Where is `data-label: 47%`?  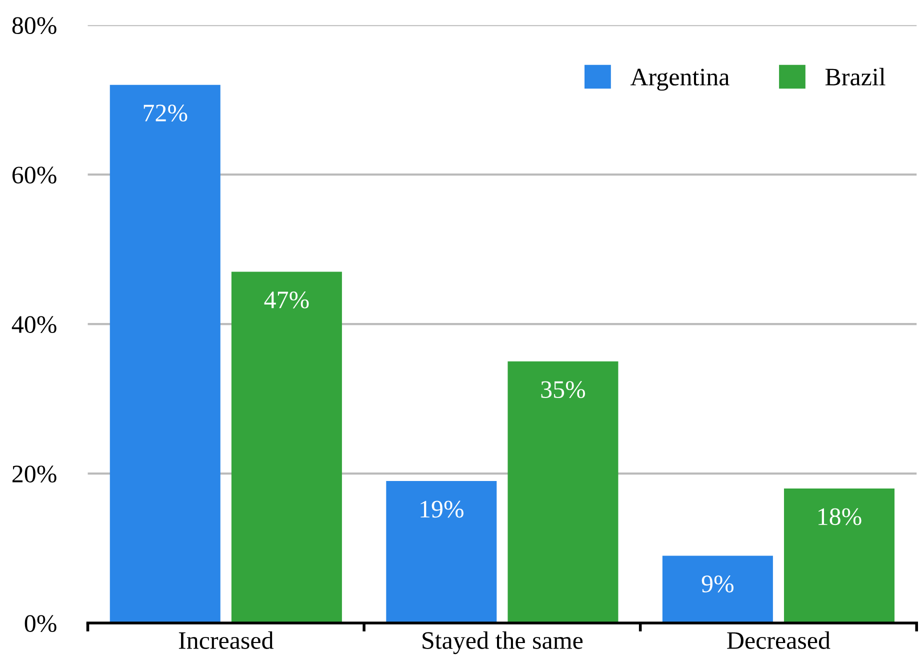
data-label: 47% is located at coordinates (286, 299).